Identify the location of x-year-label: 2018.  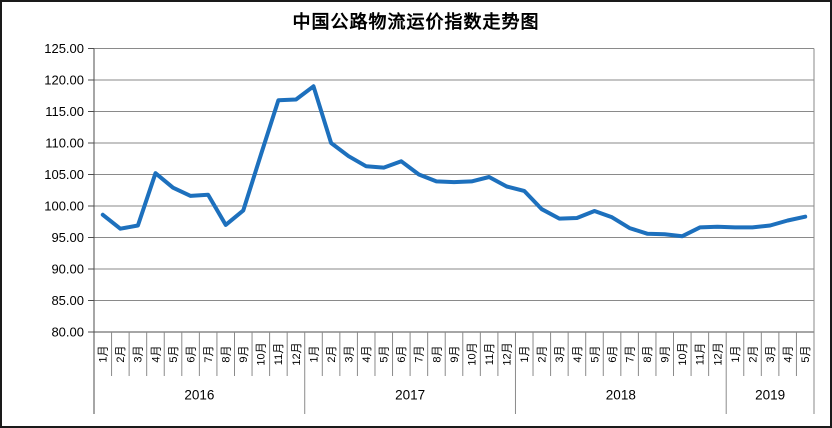
(621, 395).